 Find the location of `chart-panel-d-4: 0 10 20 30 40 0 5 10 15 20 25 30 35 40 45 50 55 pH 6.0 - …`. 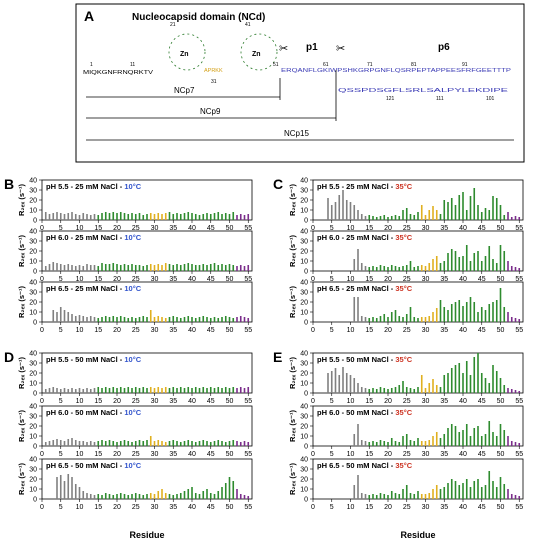

chart-panel-d-4: 0 10 20 30 40 0 5 10 15 20 25 30 35 40 45 50 55 pH 6.0 - … is located at coordinates (135, 431).